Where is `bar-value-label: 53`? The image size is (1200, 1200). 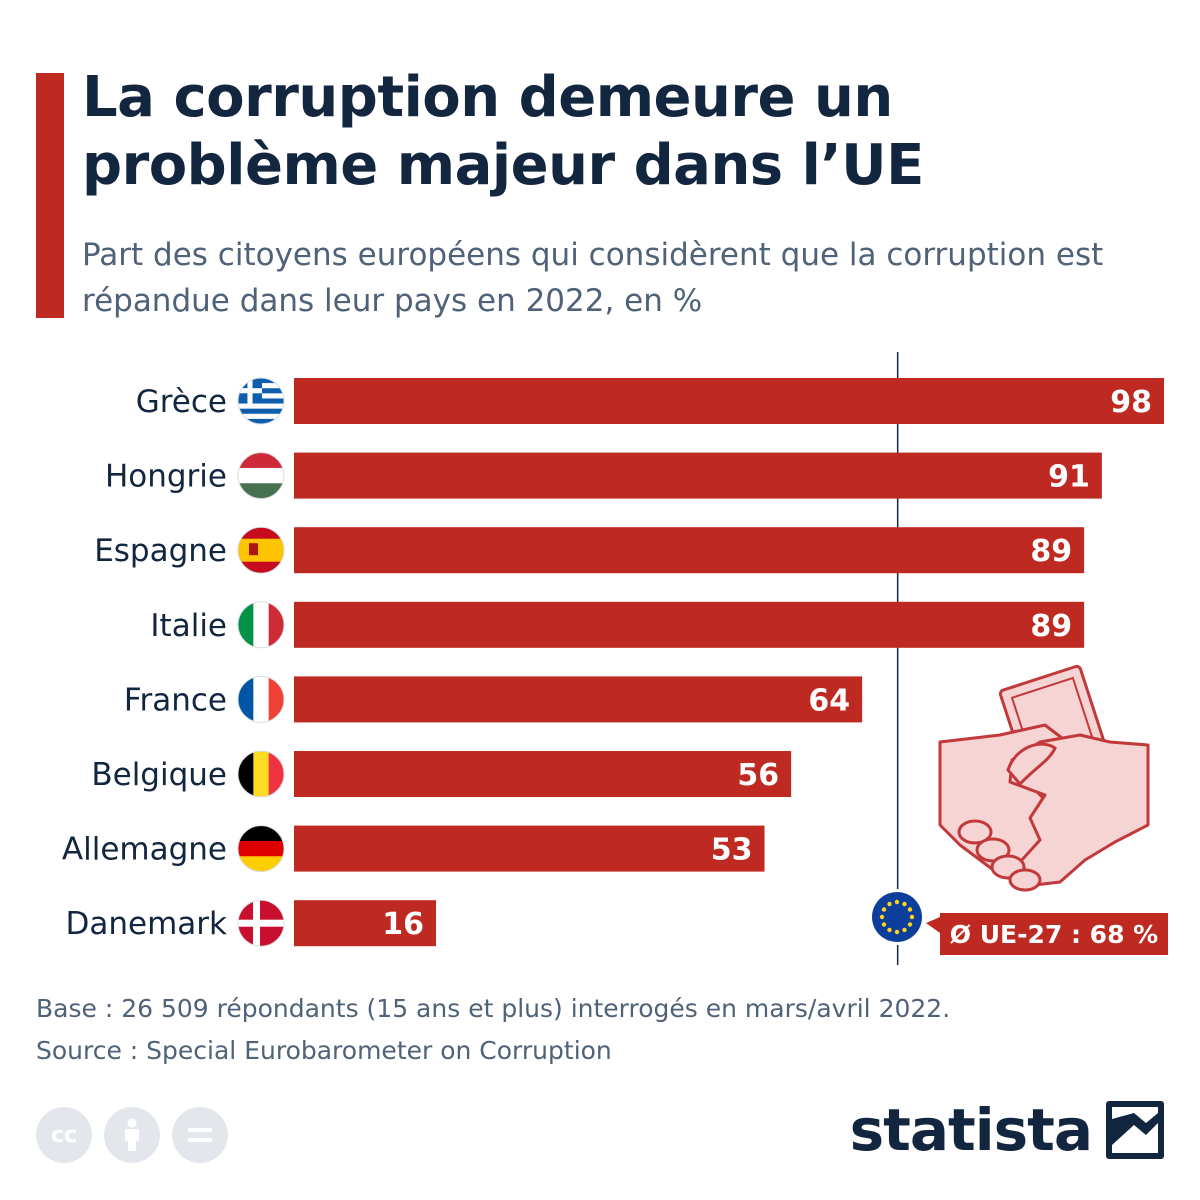 bar-value-label: 53 is located at coordinates (732, 850).